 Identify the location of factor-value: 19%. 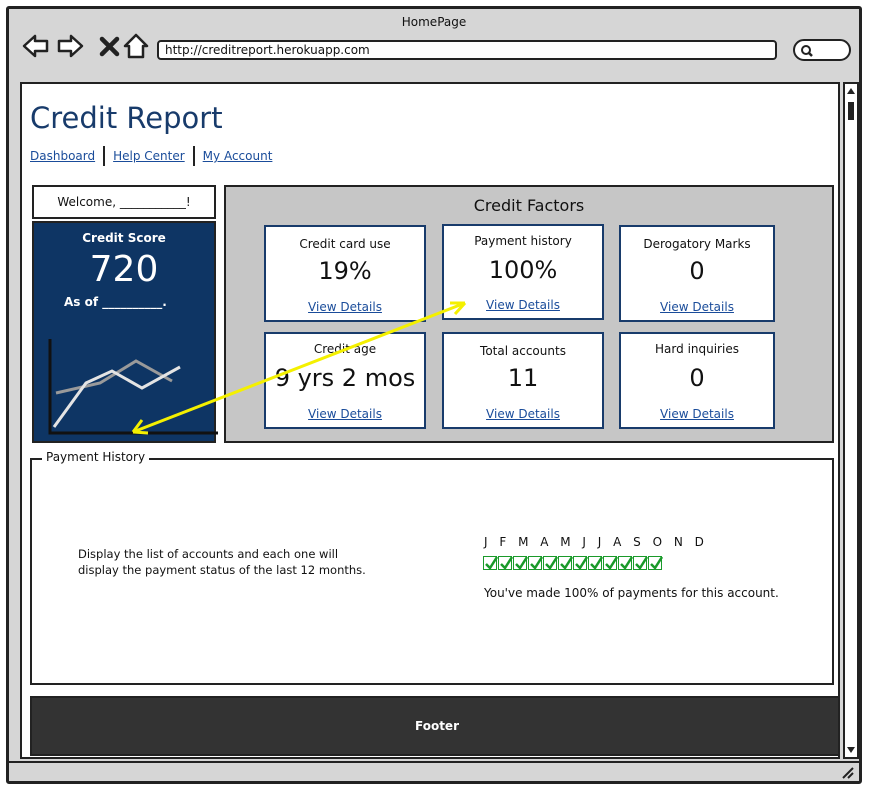
(345, 271).